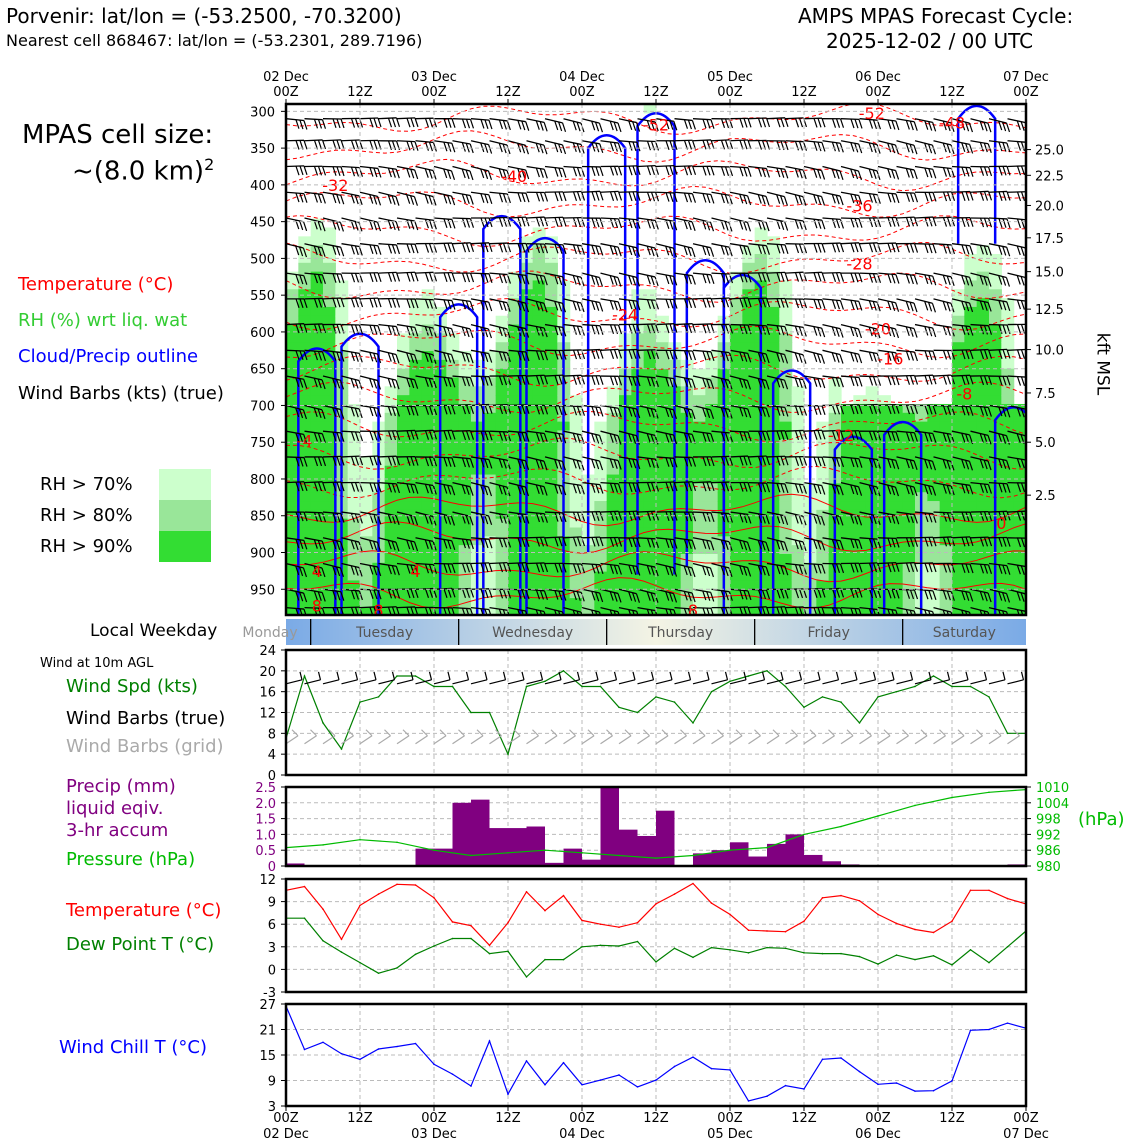 Image resolution: width=1140 pixels, height=1140 pixels. I want to click on wind-panel-title: Wind at 10m AGL, so click(97, 663).